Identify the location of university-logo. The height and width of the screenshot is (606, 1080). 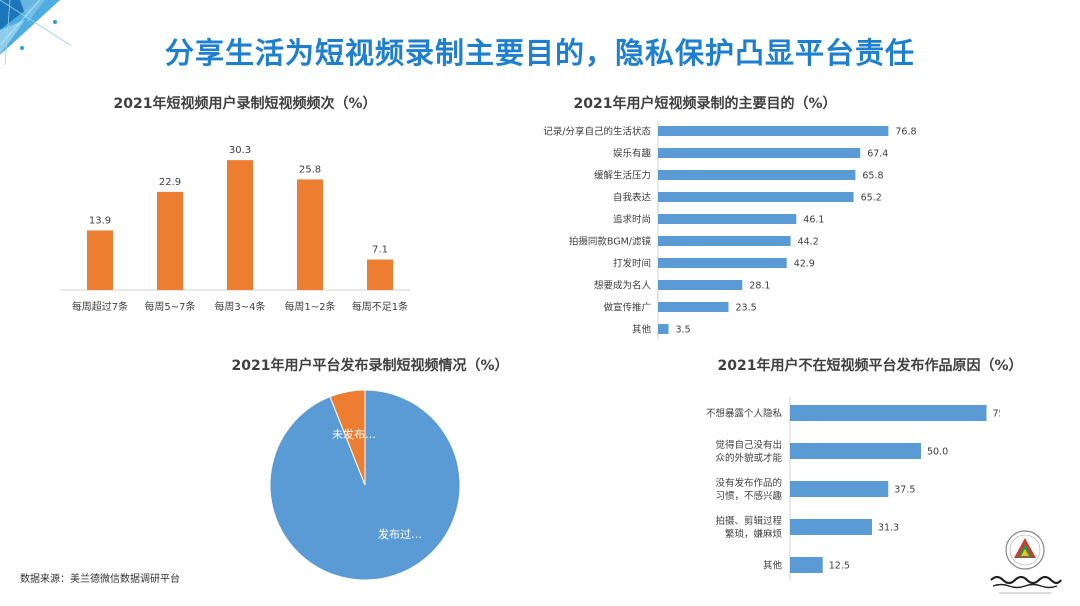
(1026, 562).